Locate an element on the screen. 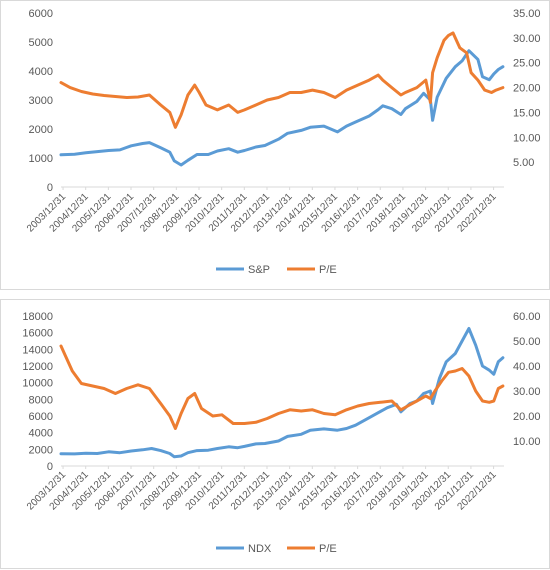 Image resolution: width=550 pixels, height=570 pixels. y-left-tick-label: 18000 is located at coordinates (37, 317).